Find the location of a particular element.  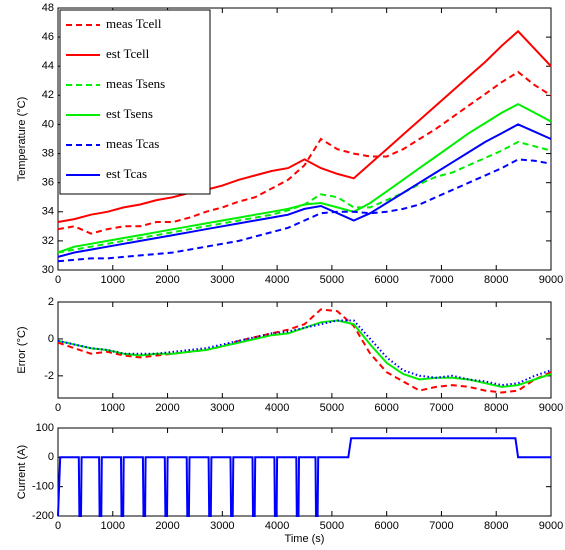

y-tick-label: -100 is located at coordinates (43, 487).